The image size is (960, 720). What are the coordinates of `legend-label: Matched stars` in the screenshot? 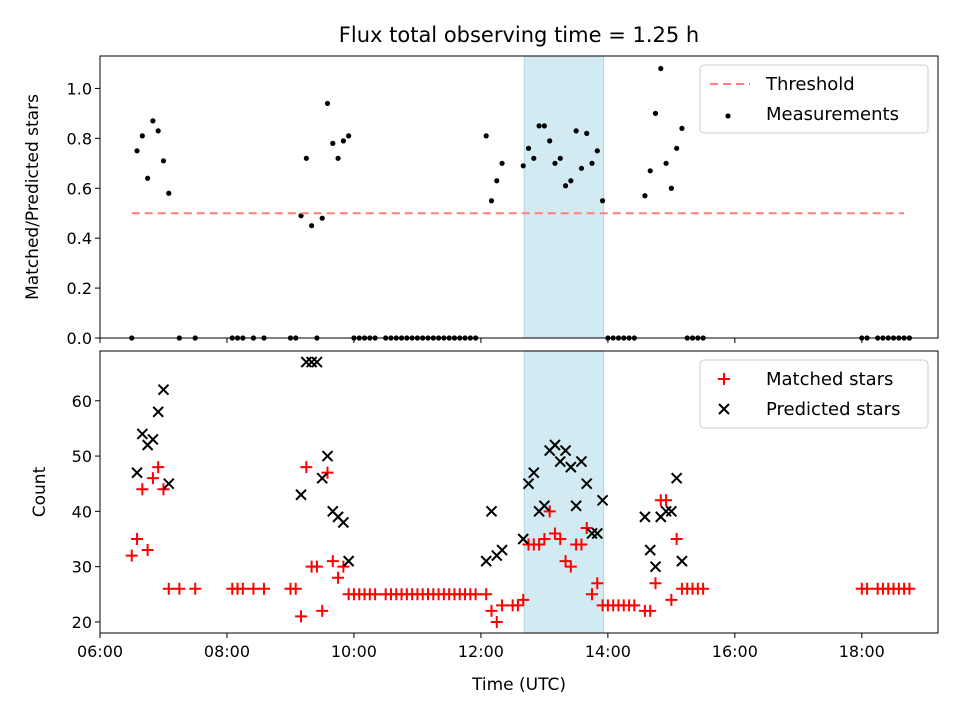 It's located at (829, 379).